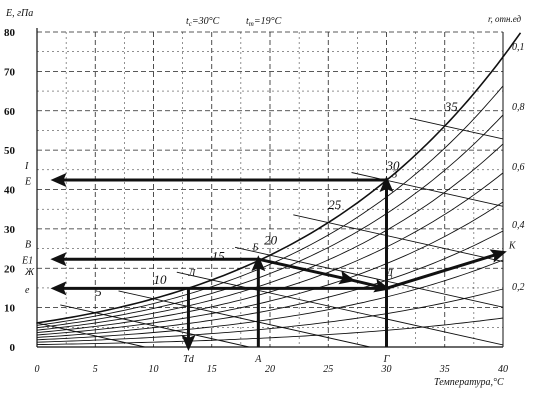  I want to click on header-tm: tm=19°C, so click(264, 22).